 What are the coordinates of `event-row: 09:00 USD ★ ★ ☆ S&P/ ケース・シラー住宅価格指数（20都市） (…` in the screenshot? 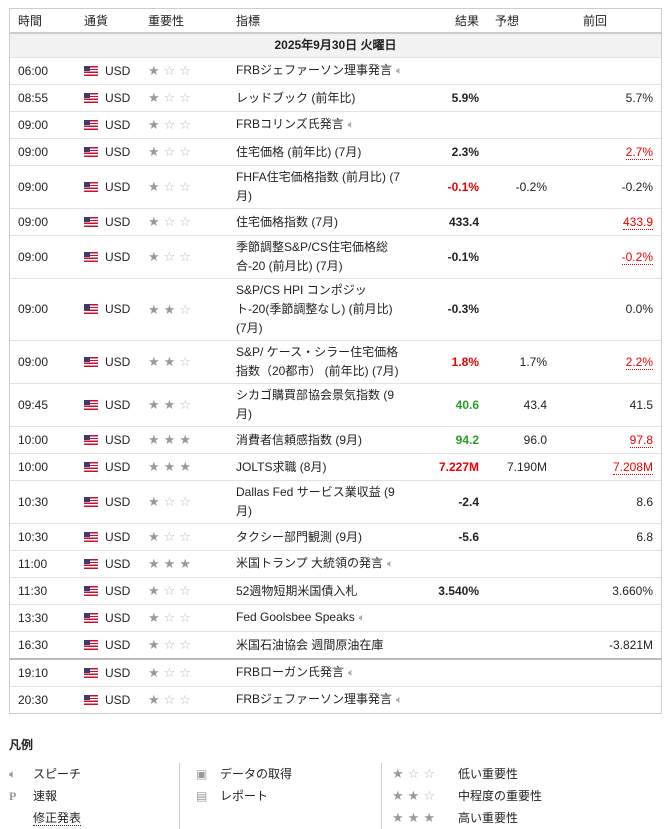 It's located at (335, 362).